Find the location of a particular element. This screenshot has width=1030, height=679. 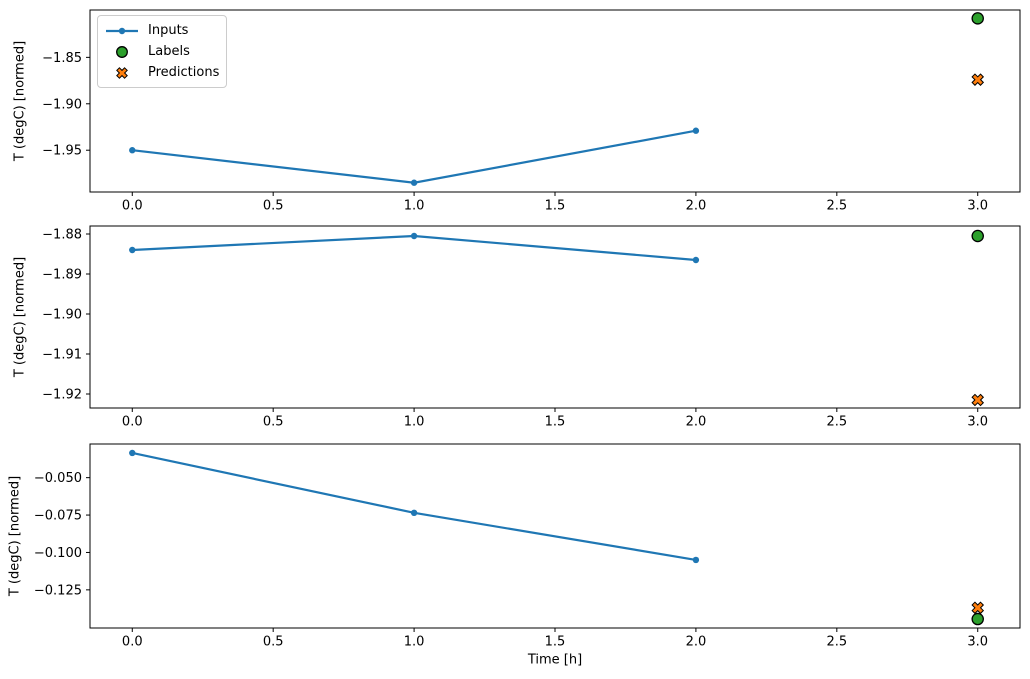

x-axis-label: Time [h] is located at coordinates (555, 660).